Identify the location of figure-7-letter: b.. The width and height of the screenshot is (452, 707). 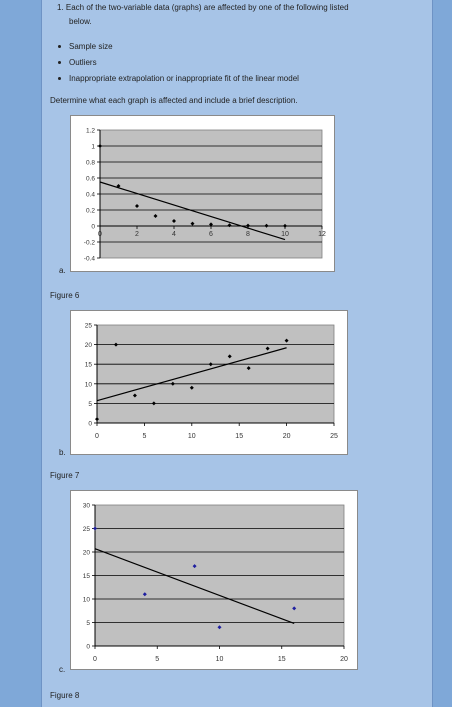
(62, 452).